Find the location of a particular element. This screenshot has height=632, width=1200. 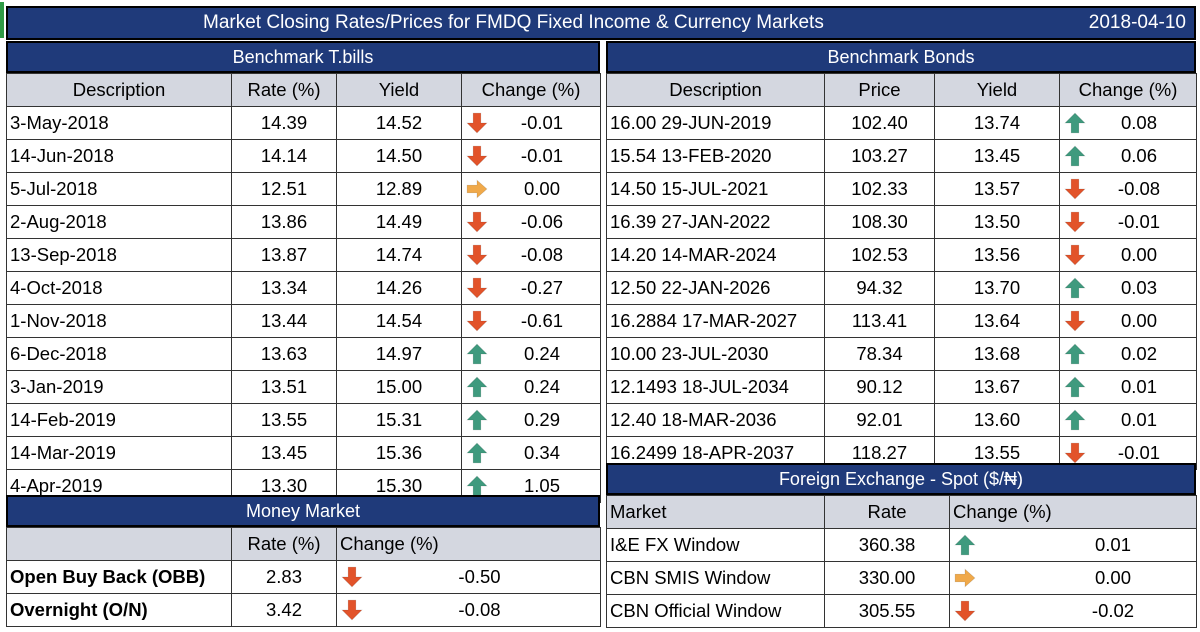

table-row: 3-May-2018 14.39 14.52 -0.01 is located at coordinates (303, 123).